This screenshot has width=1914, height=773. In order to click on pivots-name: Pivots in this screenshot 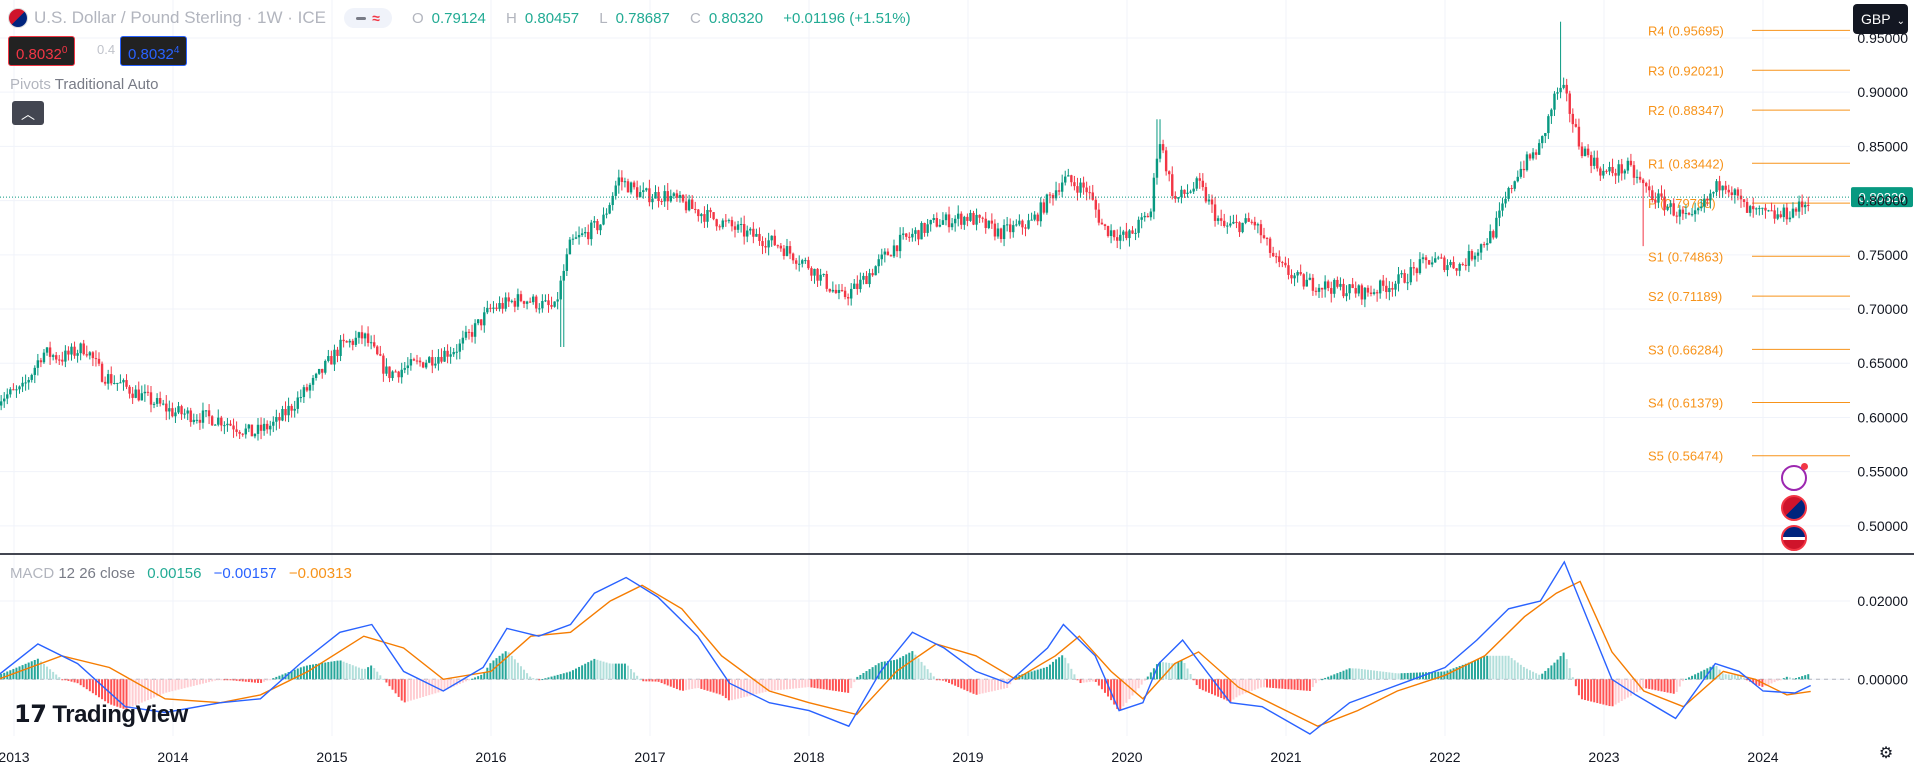, I will do `click(30, 84)`.